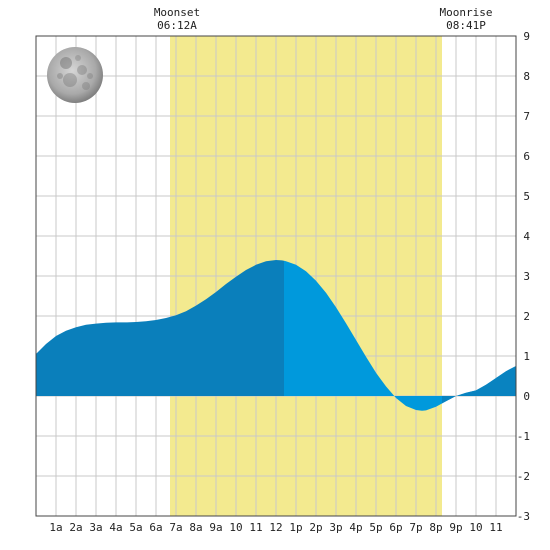  What do you see at coordinates (526, 196) in the screenshot?
I see `y-tick-label: 5` at bounding box center [526, 196].